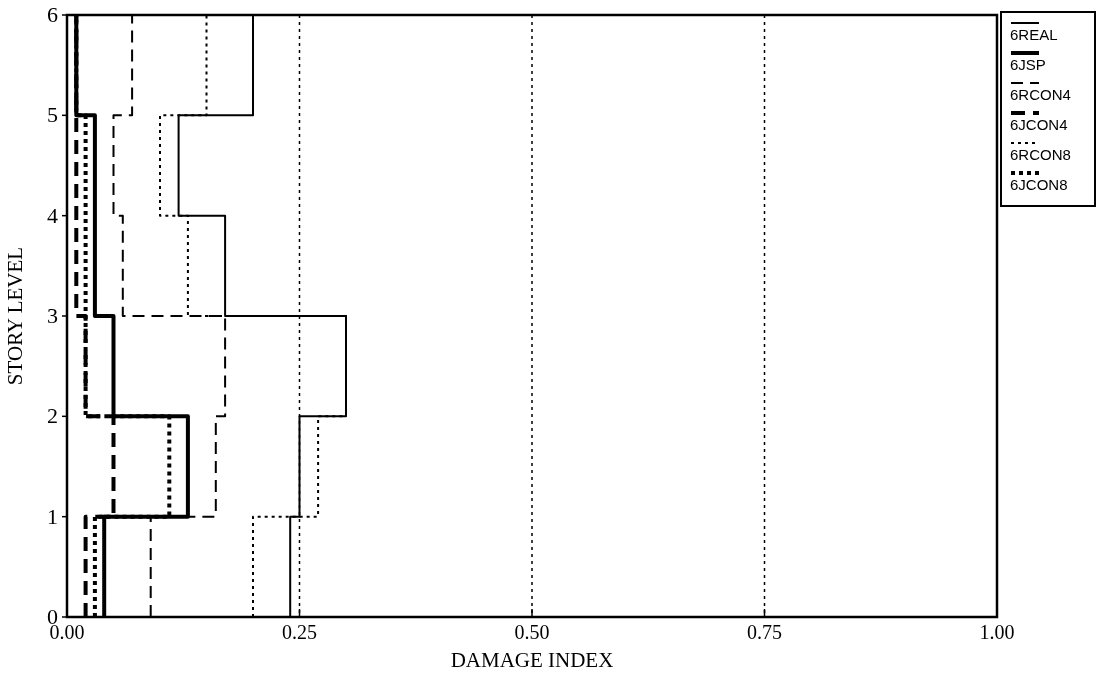 The height and width of the screenshot is (680, 1102). I want to click on y-tick-label: 2, so click(52, 416).